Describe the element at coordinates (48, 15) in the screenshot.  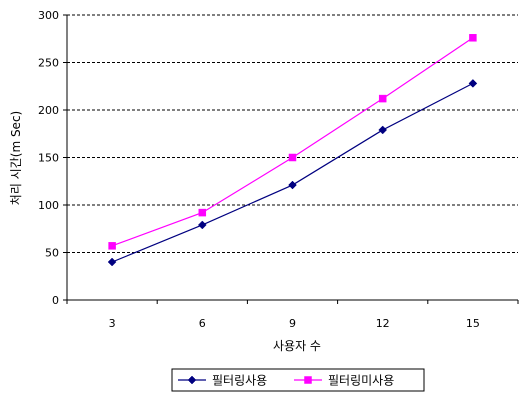
I see `y-tick-label: 300` at that location.